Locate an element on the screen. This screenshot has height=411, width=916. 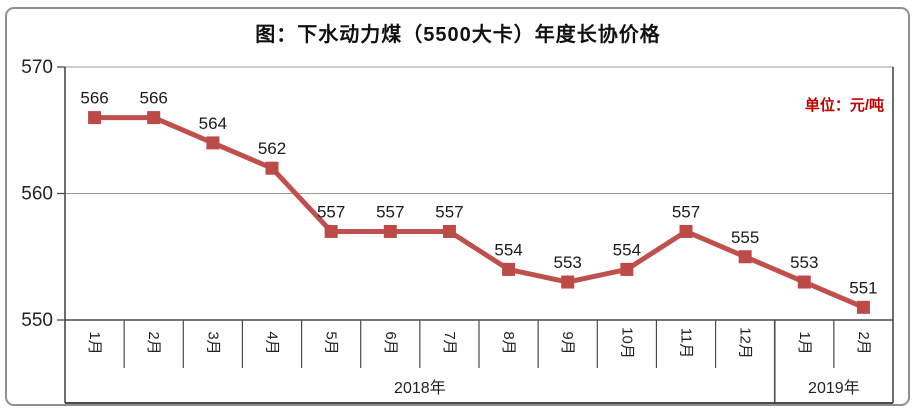
data-label: 564 is located at coordinates (213, 123).